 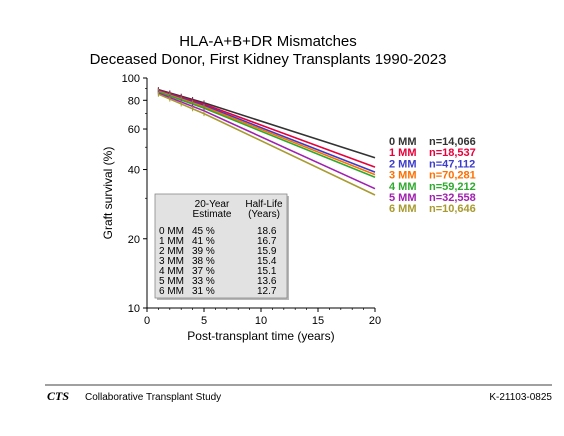 I want to click on table-cell-estimate: 45 %, so click(x=203, y=231).